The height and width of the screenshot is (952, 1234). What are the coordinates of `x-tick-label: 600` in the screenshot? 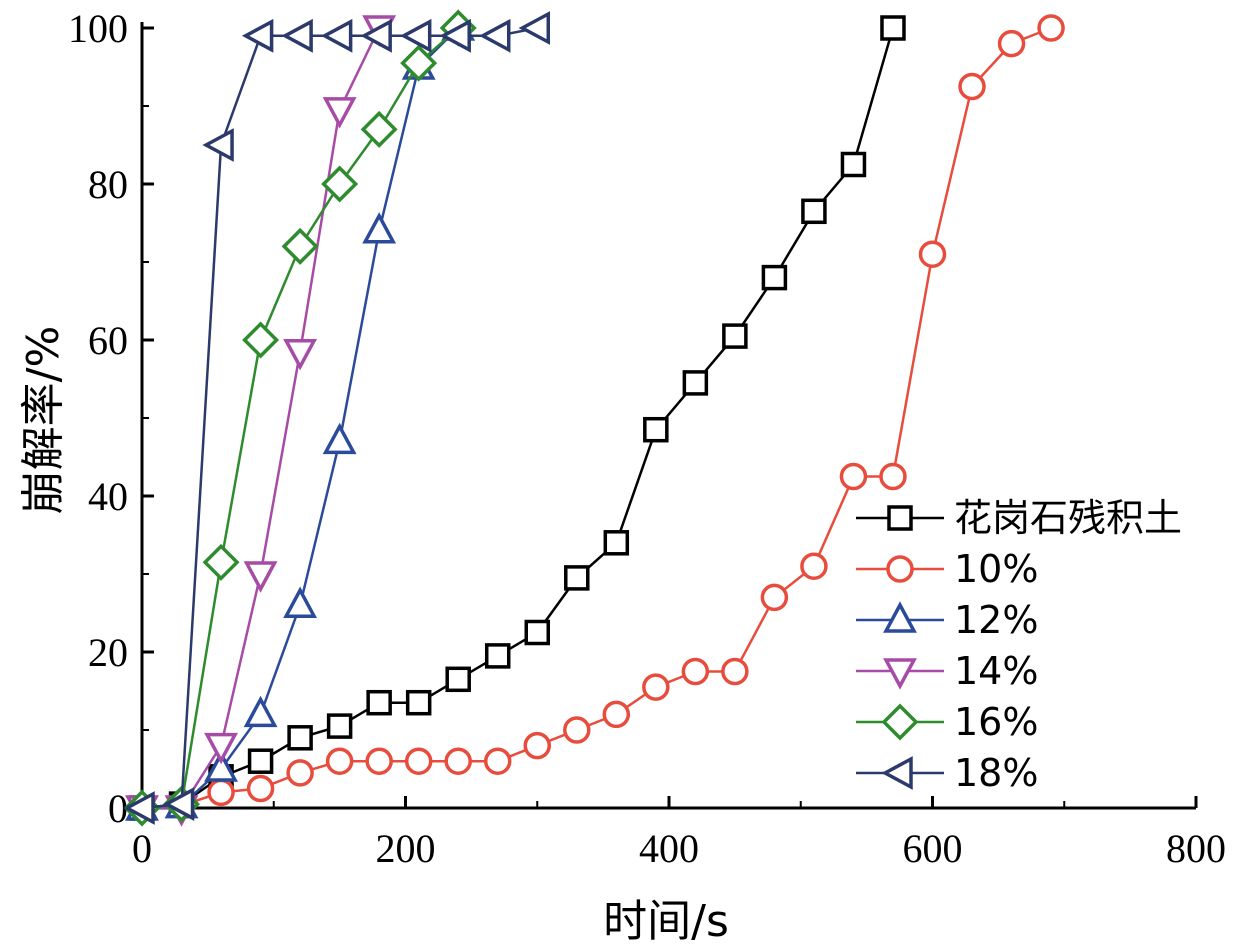 It's located at (933, 848).